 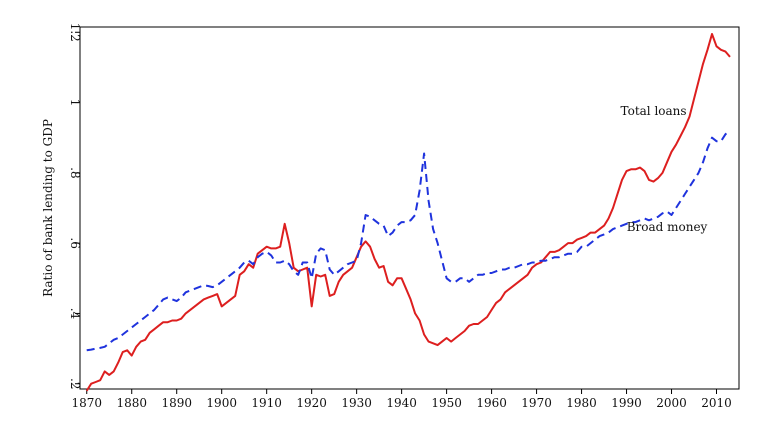 What do you see at coordinates (86, 403) in the screenshot?
I see `x-tick-label: 1870` at bounding box center [86, 403].